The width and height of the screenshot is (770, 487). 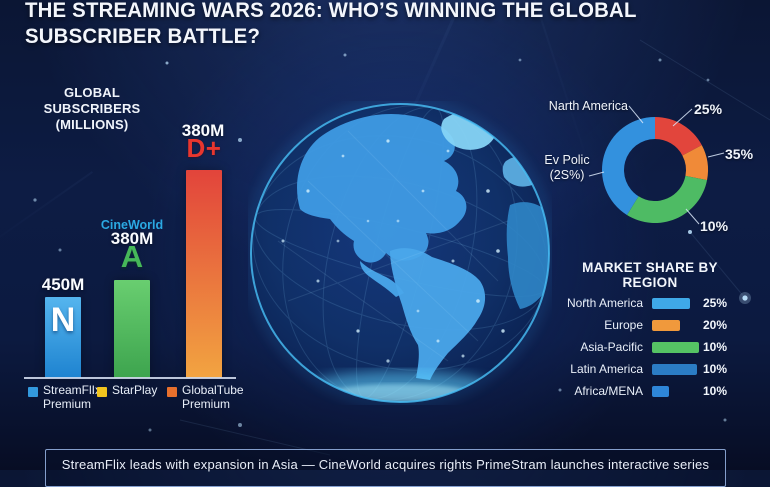 What do you see at coordinates (132, 225) in the screenshot?
I see `cineworld-brand-label: CineWorld` at bounding box center [132, 225].